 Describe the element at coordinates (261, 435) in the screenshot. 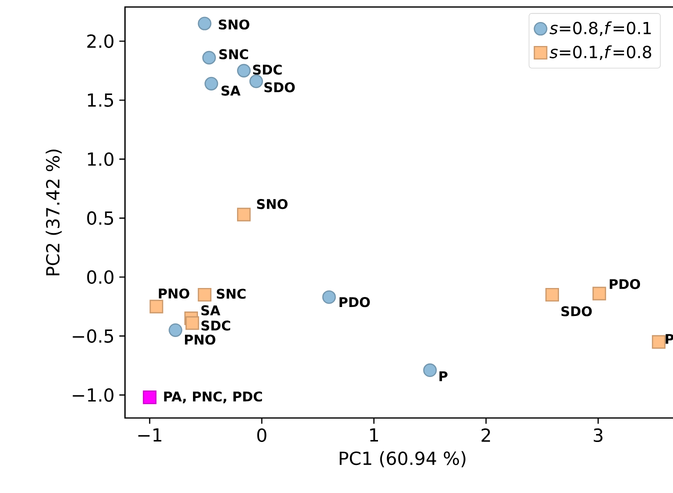

I see `x-tick-label: 0` at that location.